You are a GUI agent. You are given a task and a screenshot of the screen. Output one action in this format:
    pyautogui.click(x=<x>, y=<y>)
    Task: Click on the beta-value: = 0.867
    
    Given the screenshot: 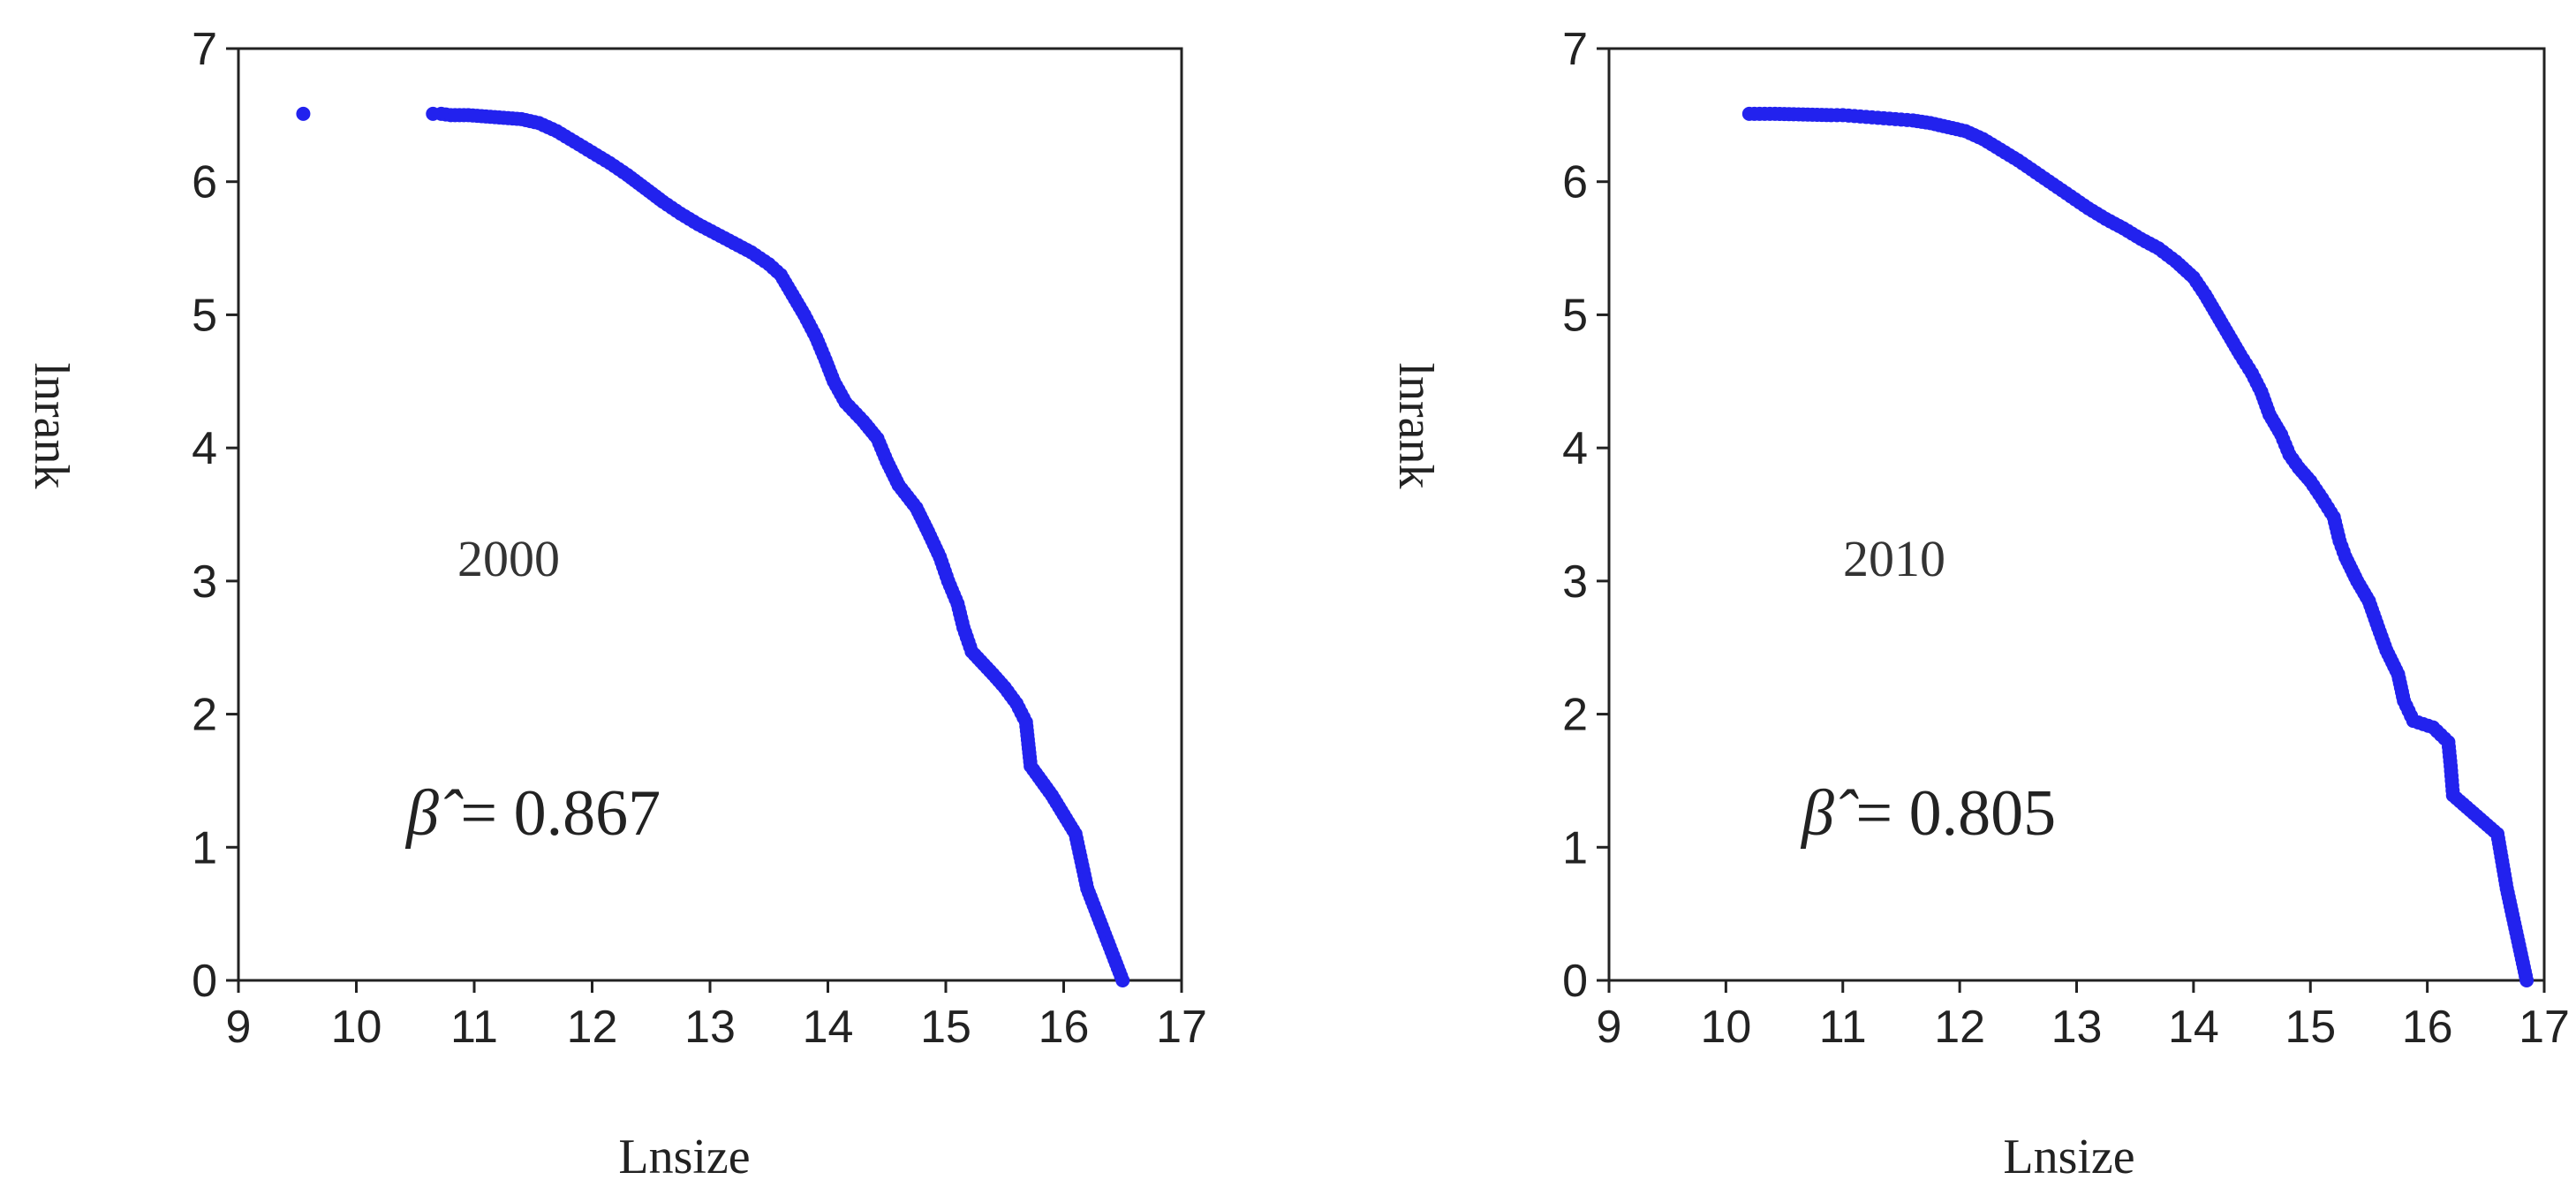 What is the action you would take?
    pyautogui.click(x=560, y=813)
    